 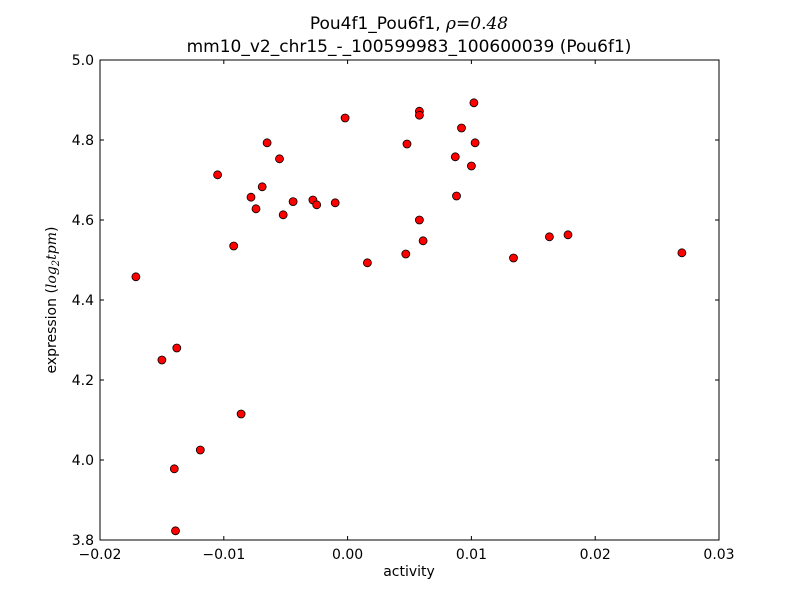 What do you see at coordinates (409, 572) in the screenshot?
I see `x-axis-label: activity` at bounding box center [409, 572].